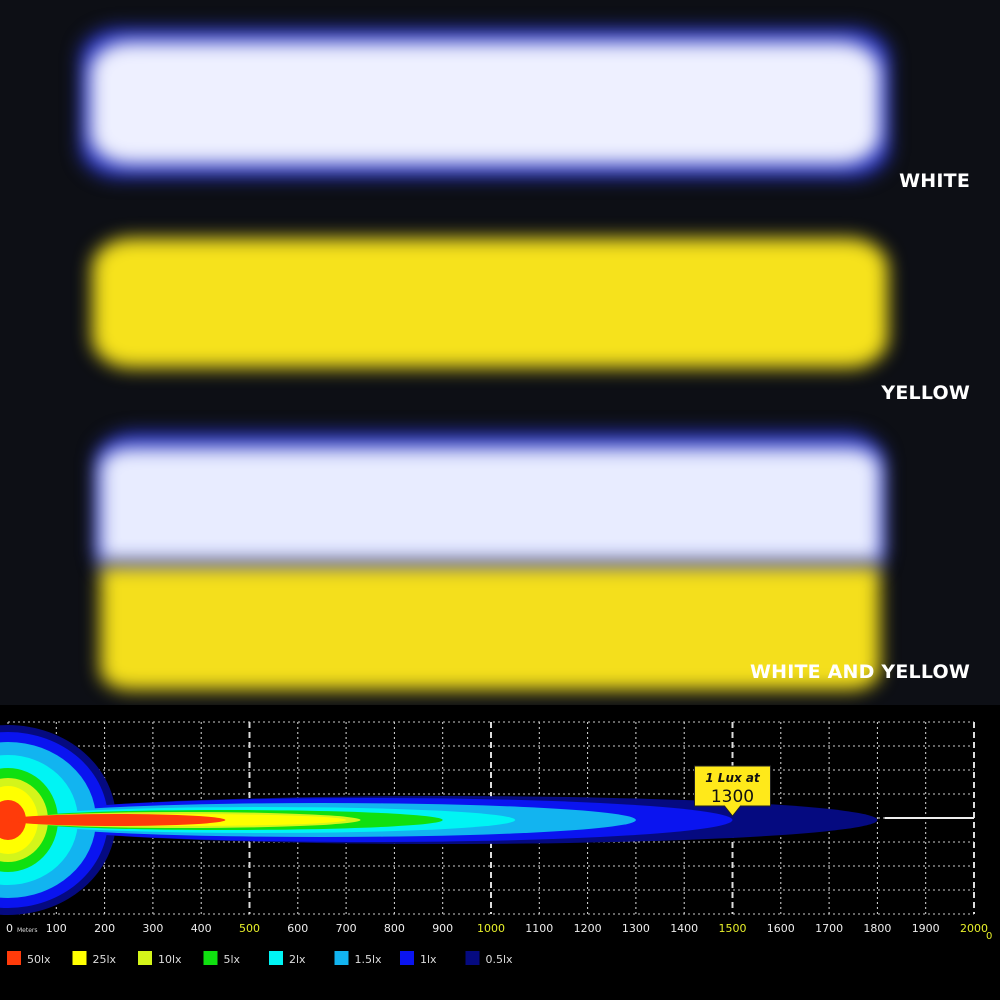  Describe the element at coordinates (39, 959) in the screenshot. I see `legend-label-50lx: 50lx` at that location.